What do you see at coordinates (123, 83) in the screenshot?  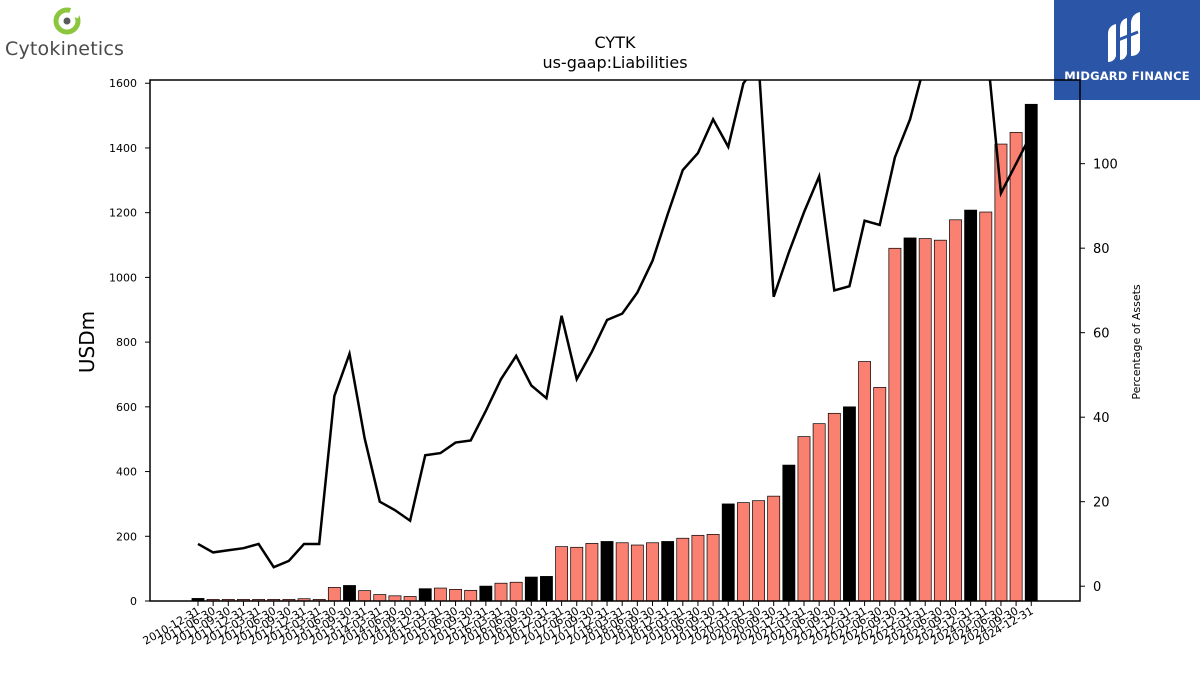 I see `y-tick-label: 1600` at bounding box center [123, 83].